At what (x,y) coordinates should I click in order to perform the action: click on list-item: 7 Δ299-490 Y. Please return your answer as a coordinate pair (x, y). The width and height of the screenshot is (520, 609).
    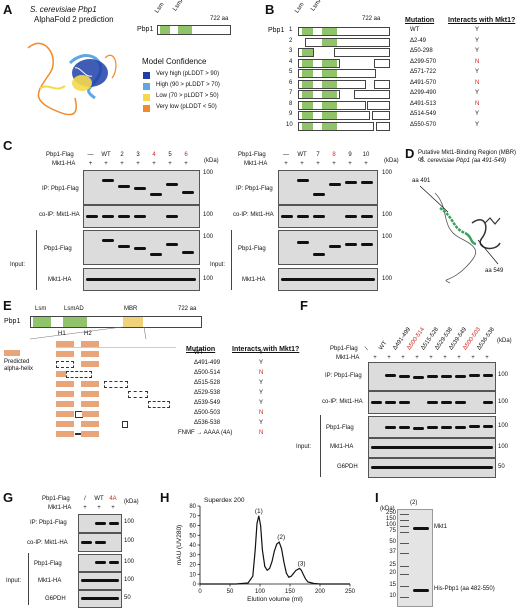
    Looking at the image, I should click on (393, 94).